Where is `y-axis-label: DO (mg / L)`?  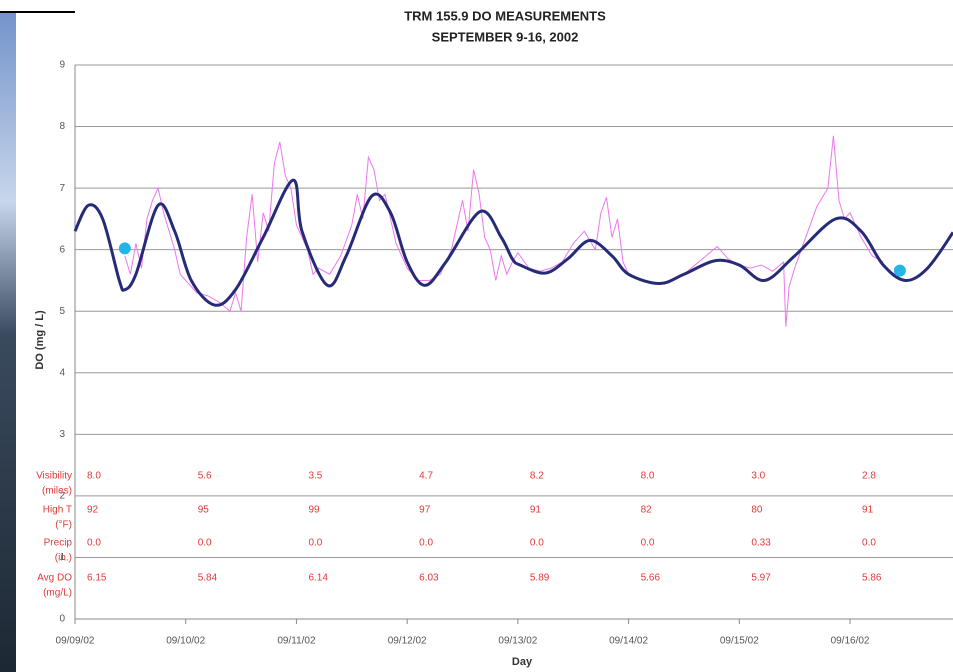
y-axis-label: DO (mg / L) is located at coordinates (40, 340).